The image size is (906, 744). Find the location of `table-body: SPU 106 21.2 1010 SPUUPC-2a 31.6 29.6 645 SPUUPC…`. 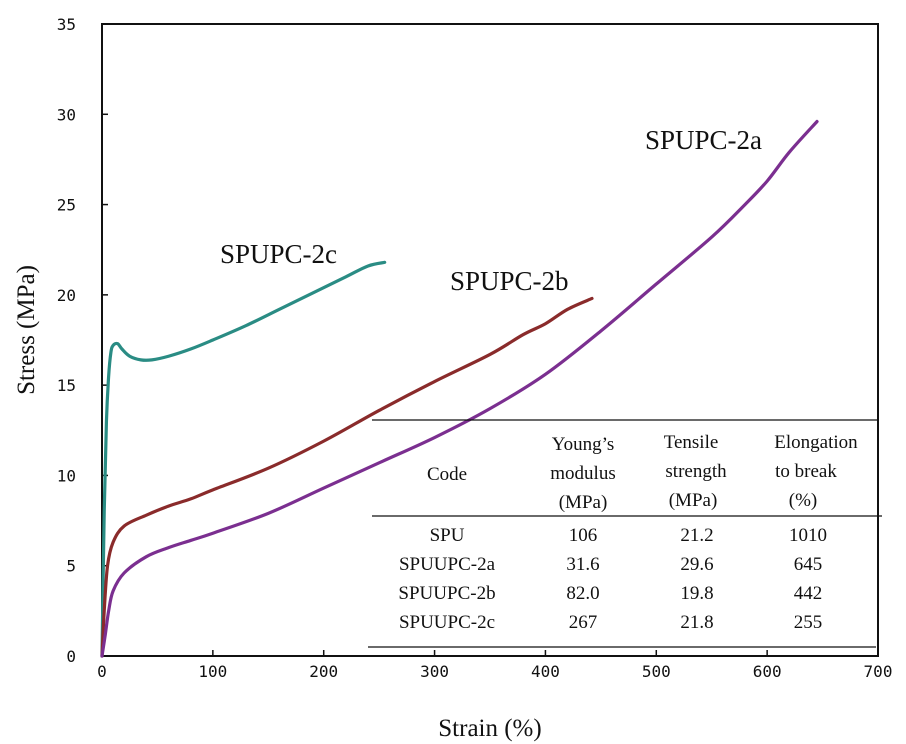

table-body: SPU 106 21.2 1010 SPUUPC-2a 31.6 29.6 645 SPUUPC… is located at coordinates (612, 579).